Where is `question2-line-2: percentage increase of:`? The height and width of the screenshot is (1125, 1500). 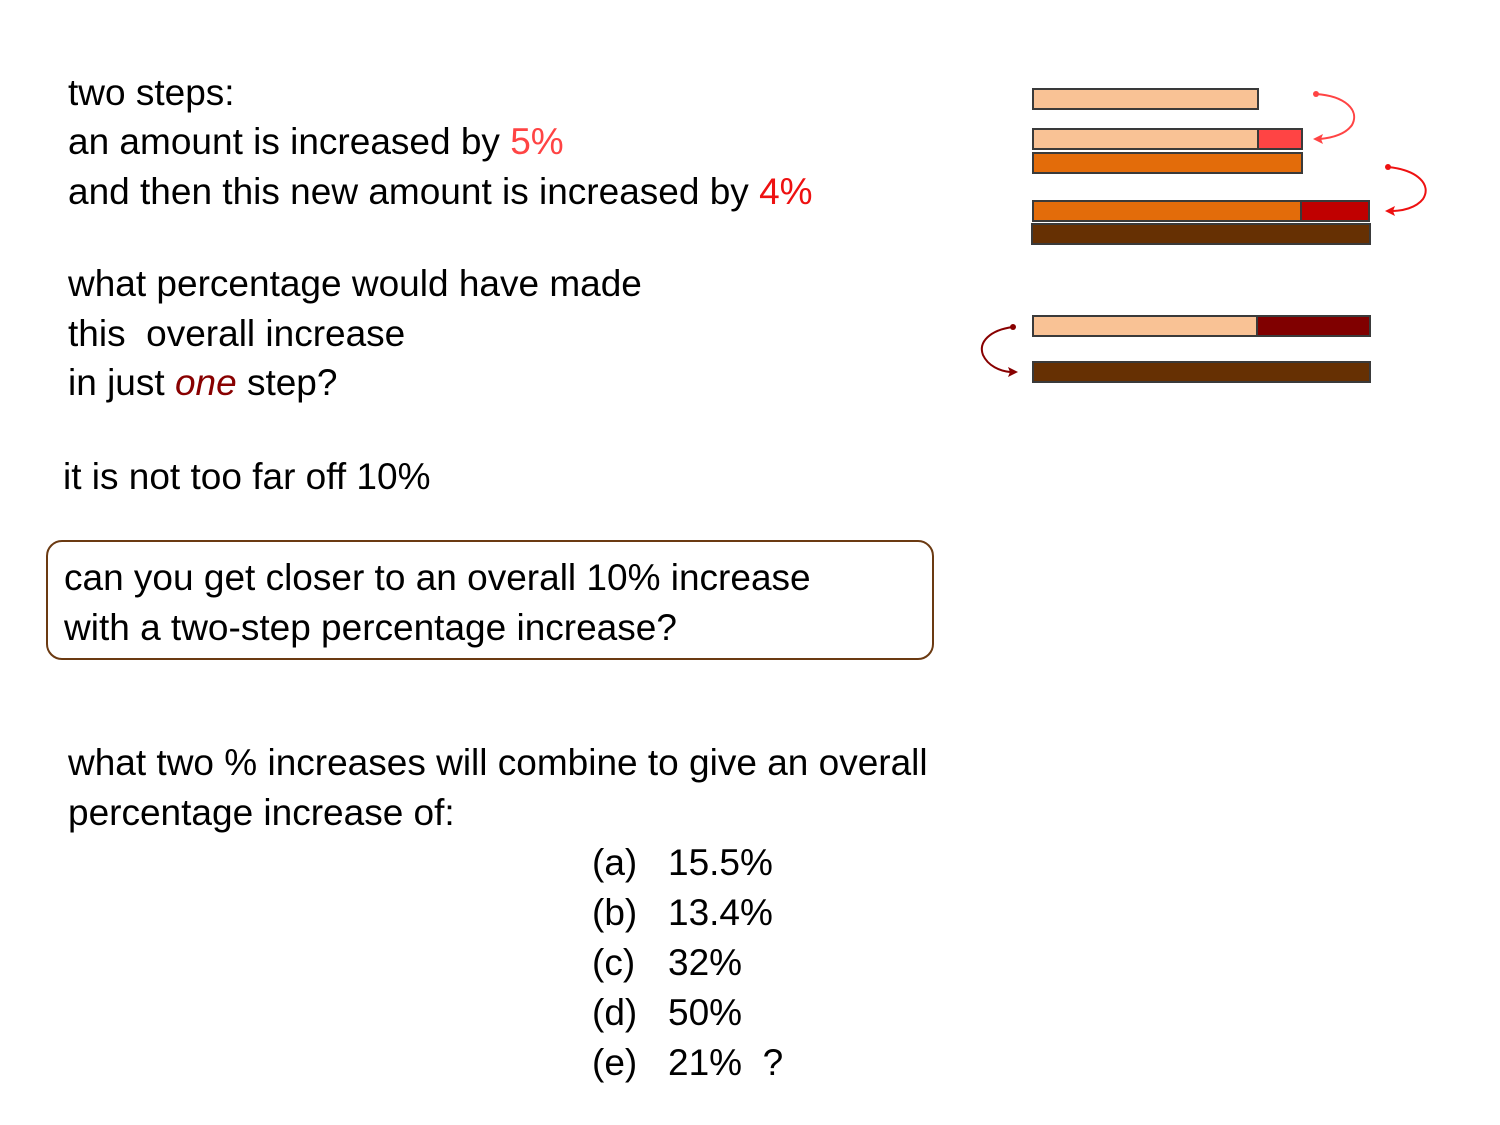 question2-line-2: percentage increase of: is located at coordinates (261, 812).